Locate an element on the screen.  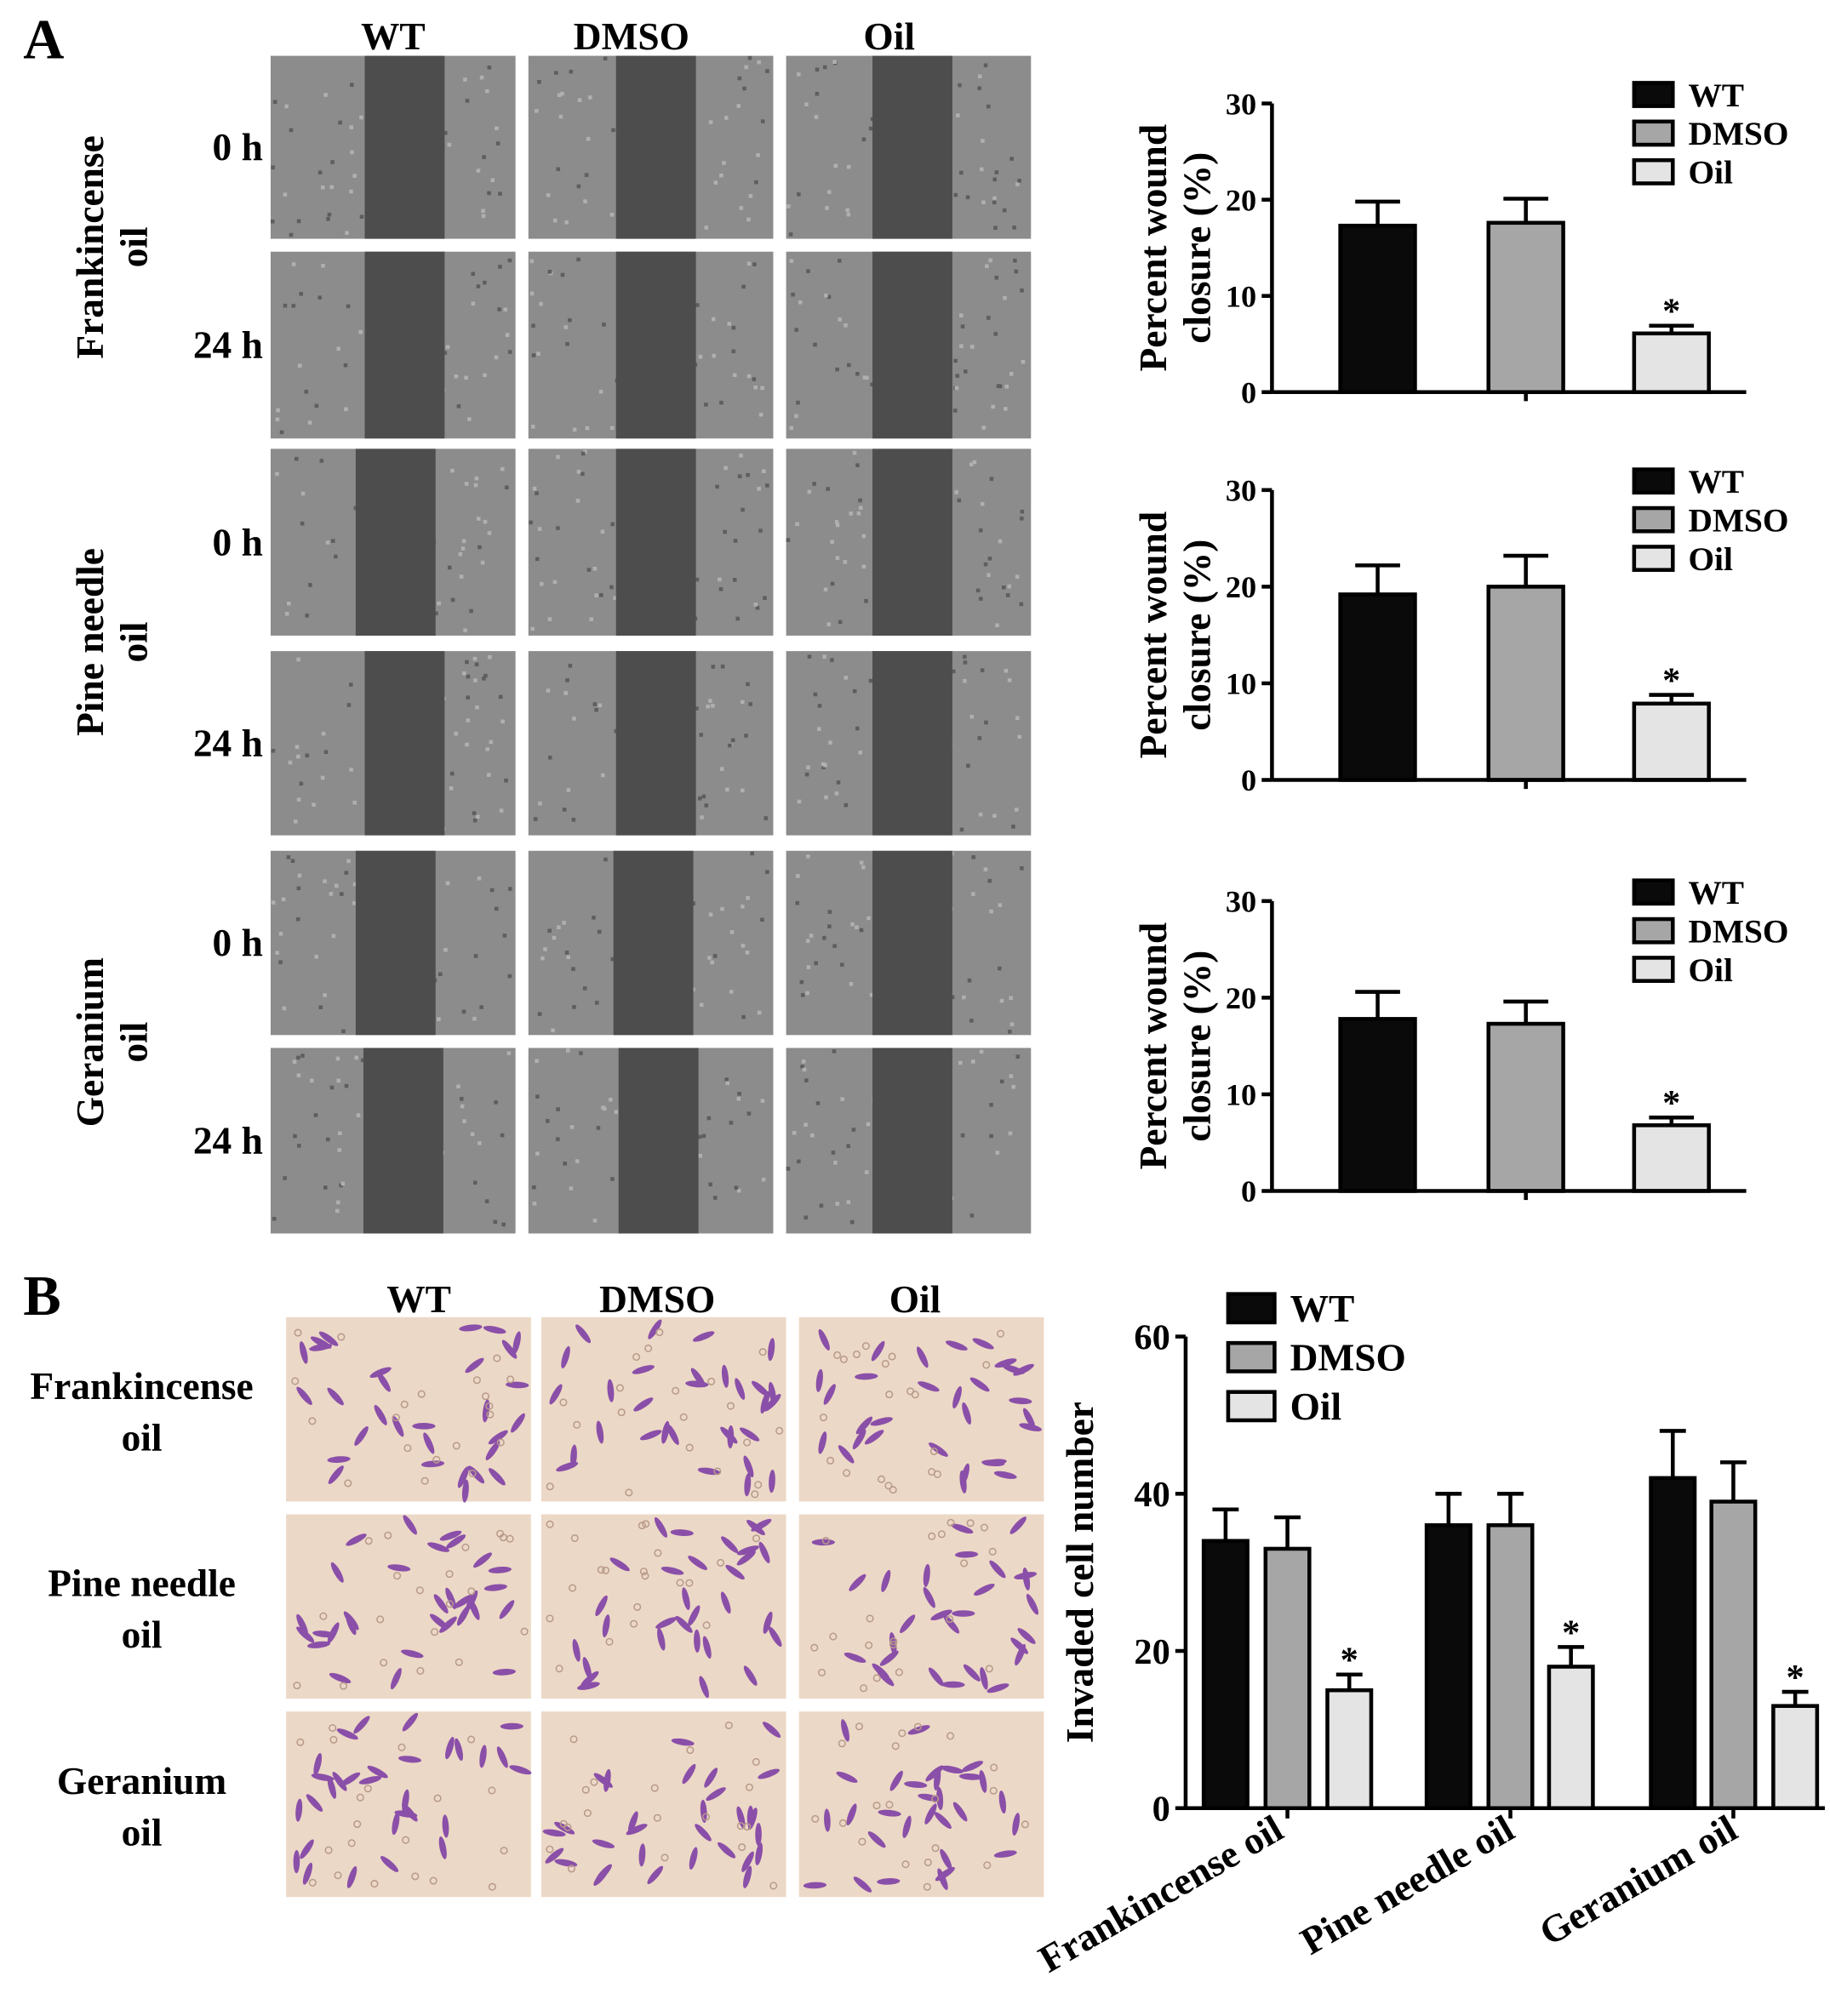
legend-item: Oil is located at coordinates (1682, 172).